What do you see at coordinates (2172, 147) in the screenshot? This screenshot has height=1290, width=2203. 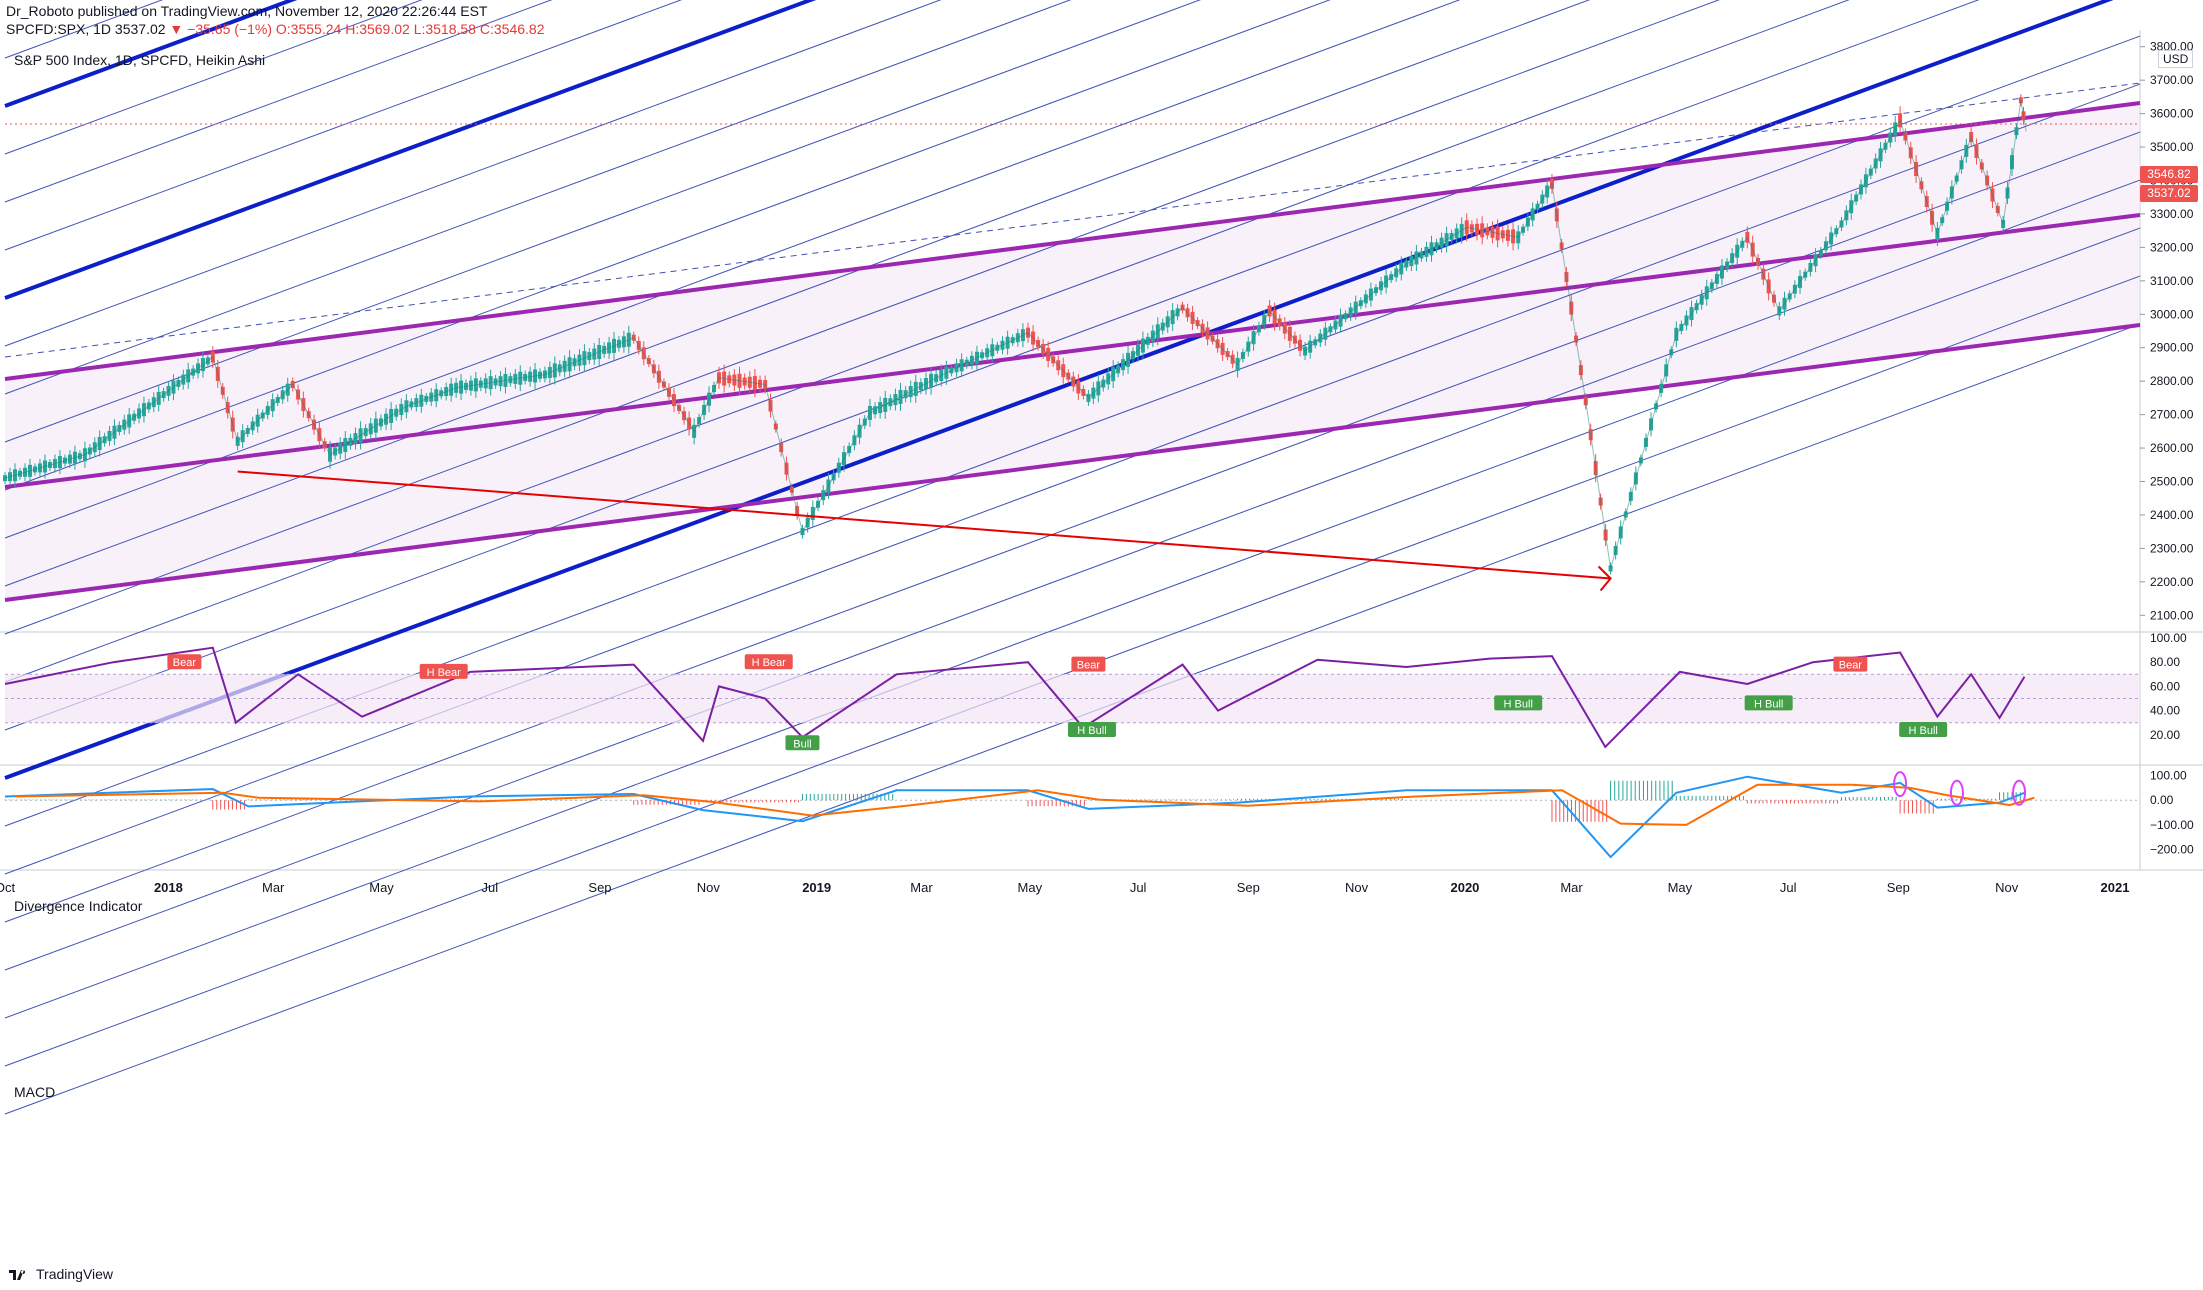 I see `price-tick-label: 3500.00` at bounding box center [2172, 147].